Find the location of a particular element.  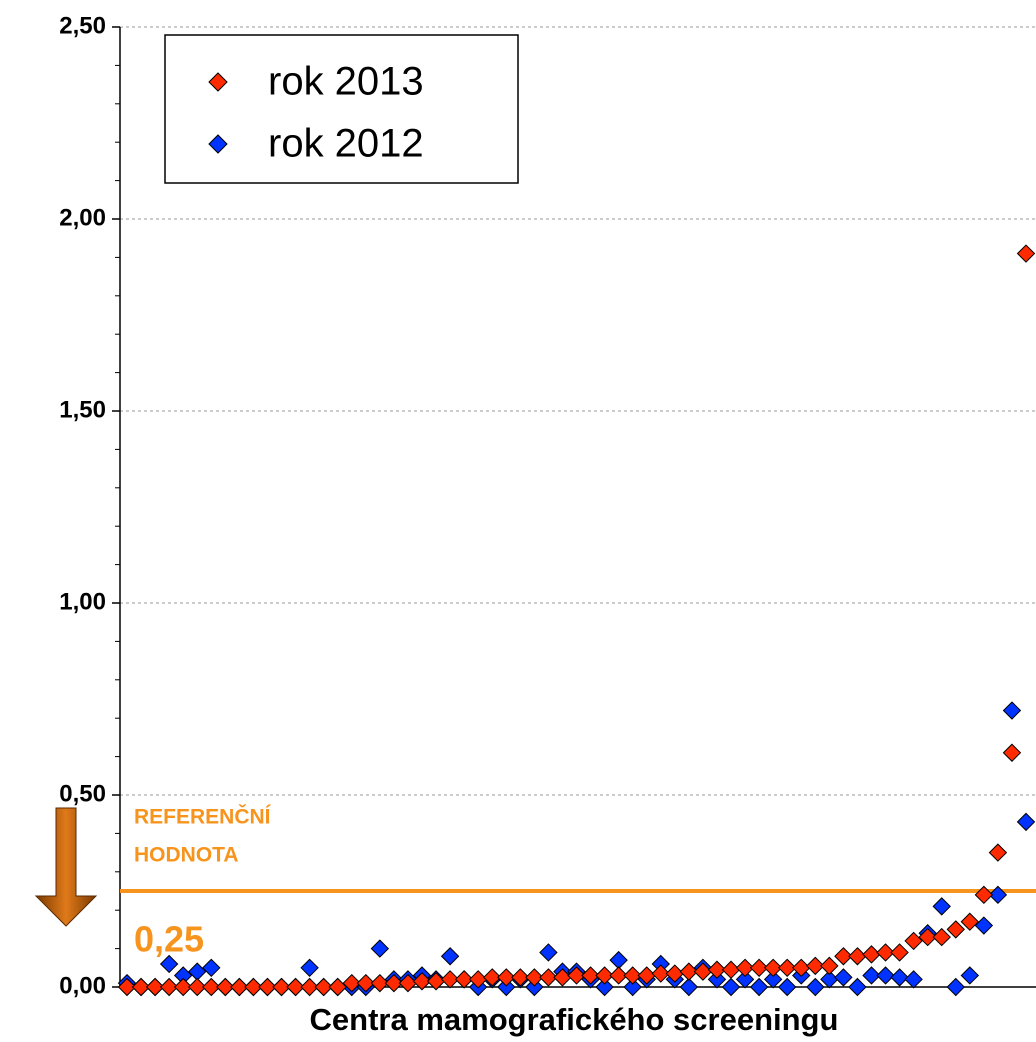

y-tick-label: 1,00 is located at coordinates (82, 601).